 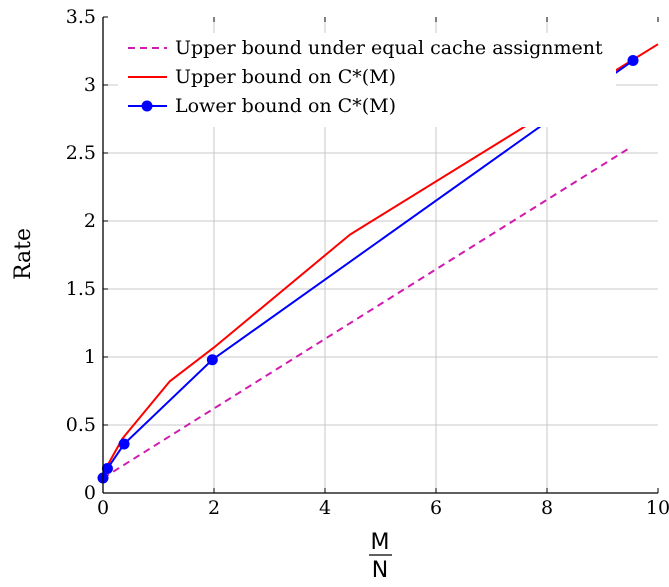 I want to click on x-tick-label: 4, so click(x=325, y=508).